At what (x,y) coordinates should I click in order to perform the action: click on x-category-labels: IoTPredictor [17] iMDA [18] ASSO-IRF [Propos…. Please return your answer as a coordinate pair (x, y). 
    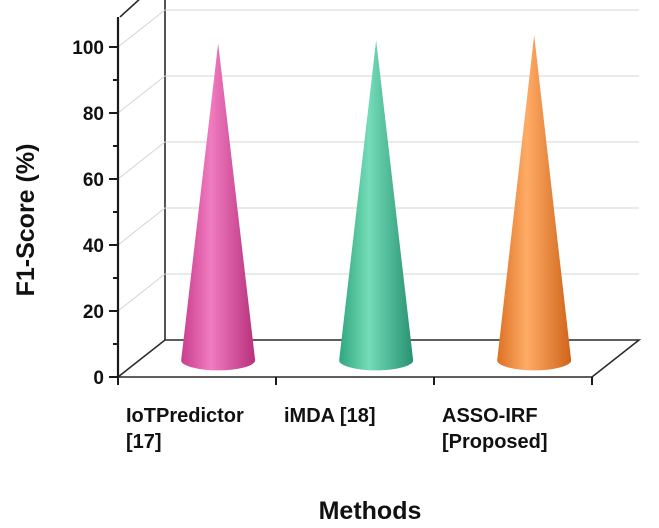
    Looking at the image, I should click on (337, 429).